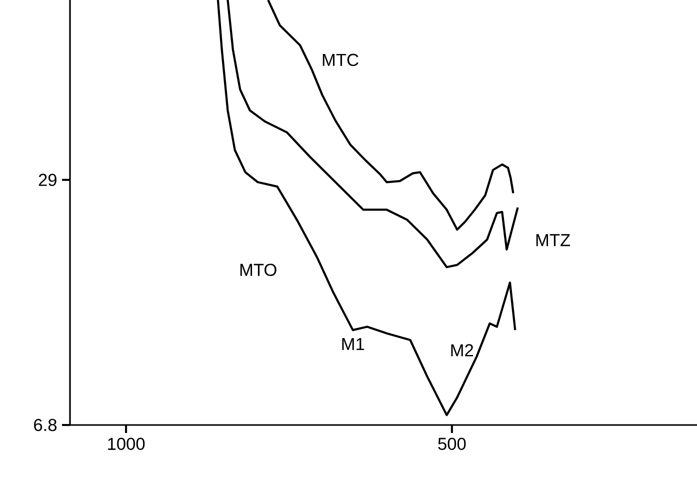 The width and height of the screenshot is (697, 479). I want to click on y-tick-label: 29, so click(47, 180).